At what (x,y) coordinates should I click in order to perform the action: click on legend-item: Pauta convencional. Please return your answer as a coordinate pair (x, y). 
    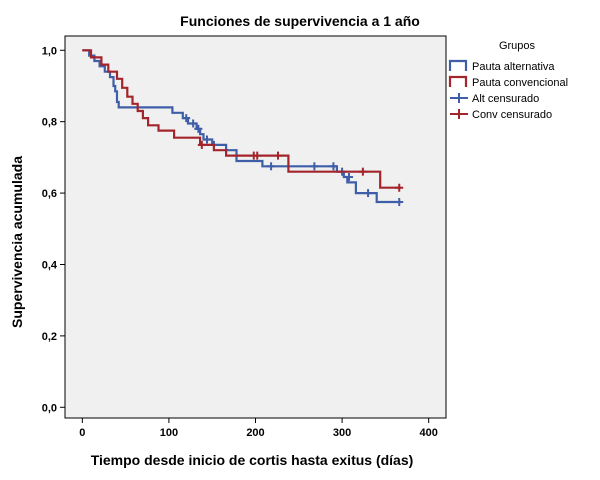
    Looking at the image, I should click on (508, 82).